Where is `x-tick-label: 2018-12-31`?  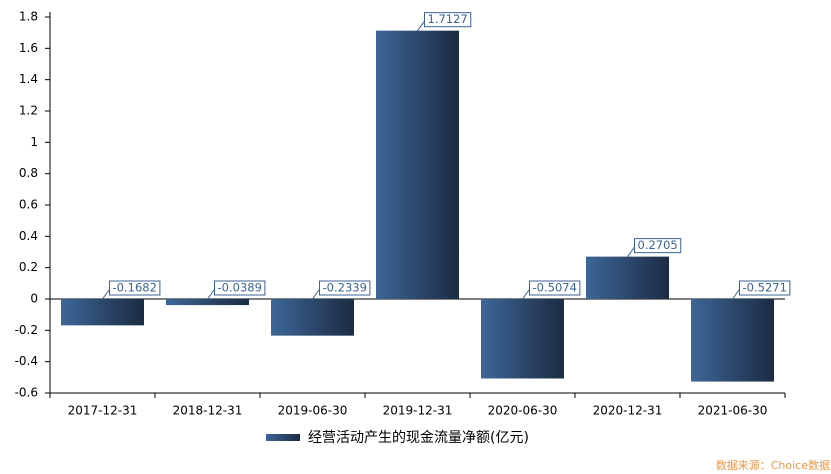 x-tick-label: 2018-12-31 is located at coordinates (208, 411).